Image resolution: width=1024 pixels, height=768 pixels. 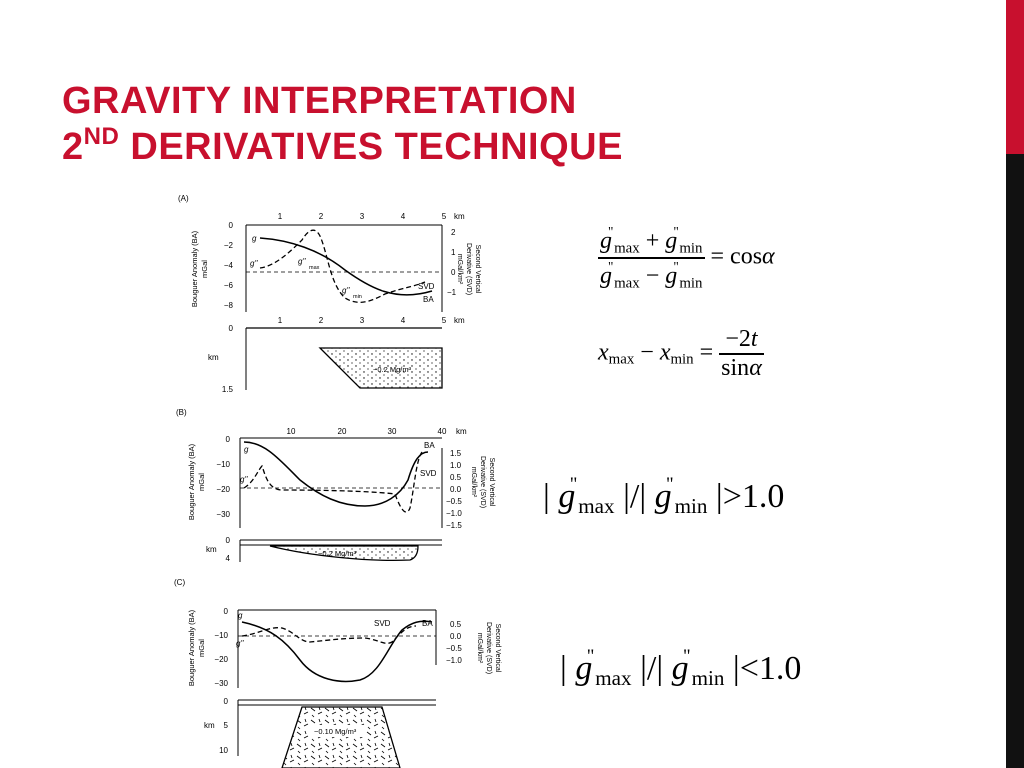 I want to click on panel-b-left-axis-title: Bouguer Anomaly (BA), so click(x=191, y=481).